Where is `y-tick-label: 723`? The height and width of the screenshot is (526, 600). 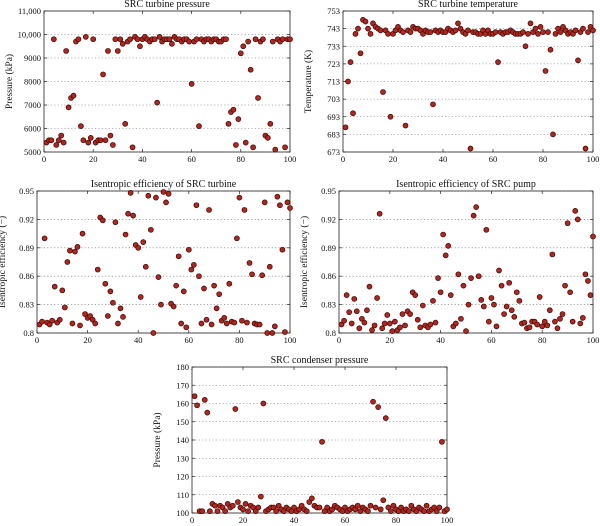
y-tick-label: 723 is located at coordinates (333, 64).